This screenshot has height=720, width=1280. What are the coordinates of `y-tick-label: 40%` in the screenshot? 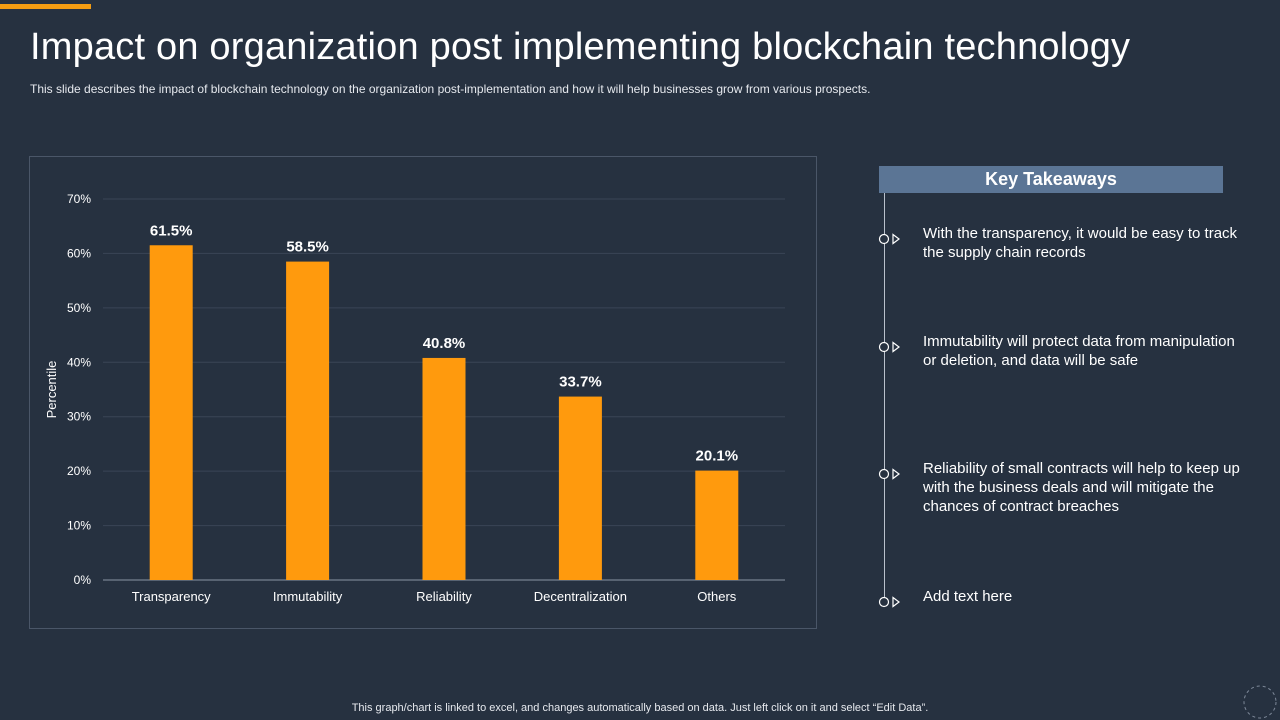 It's located at (79, 362).